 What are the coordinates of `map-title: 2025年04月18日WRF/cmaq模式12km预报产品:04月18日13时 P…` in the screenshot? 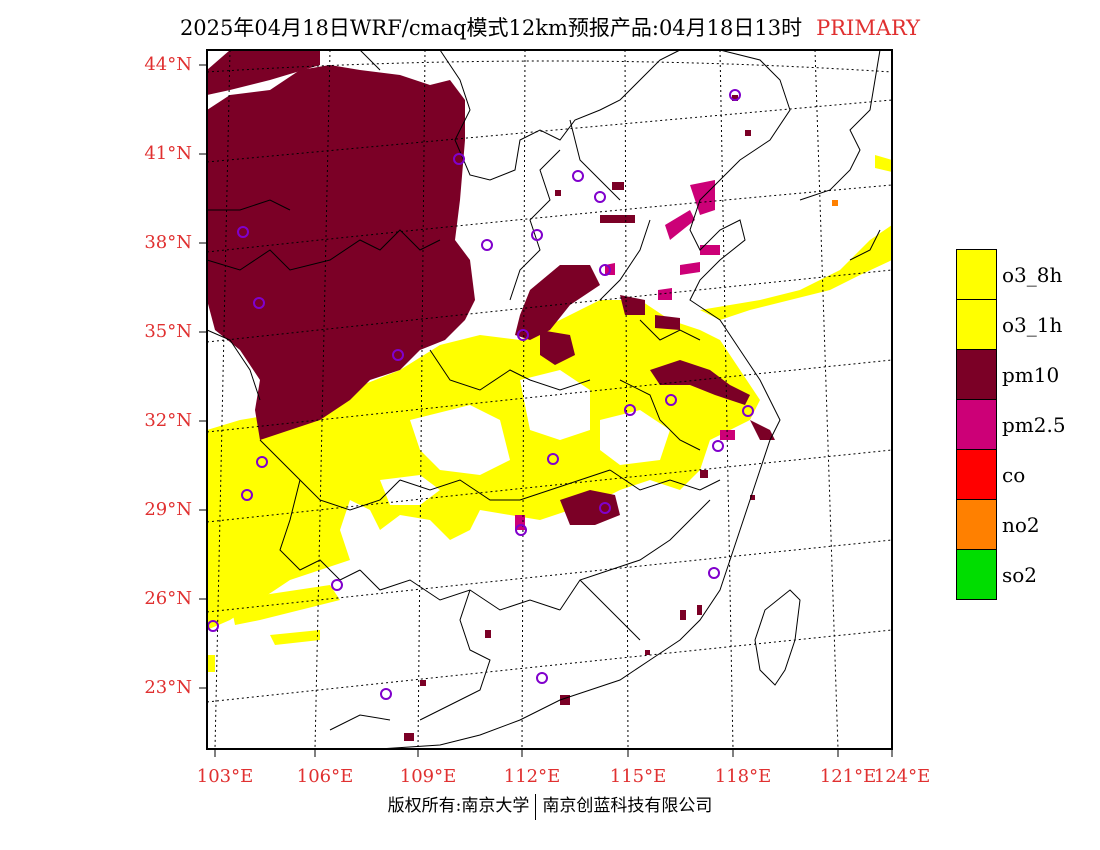 It's located at (550, 27).